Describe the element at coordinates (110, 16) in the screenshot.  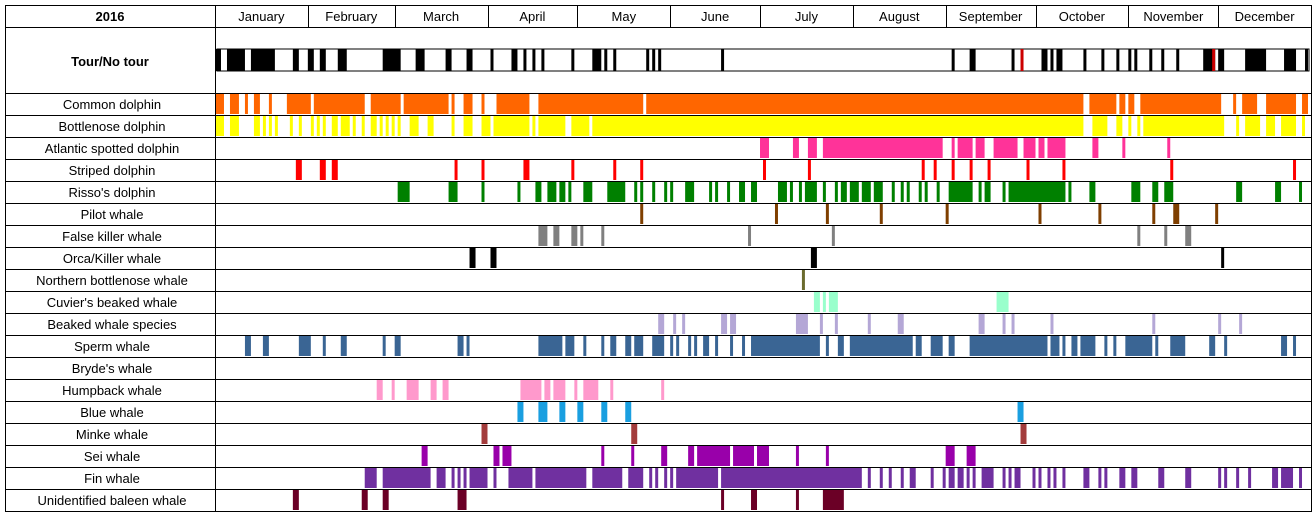
I see `chart-title-year: 2016` at that location.